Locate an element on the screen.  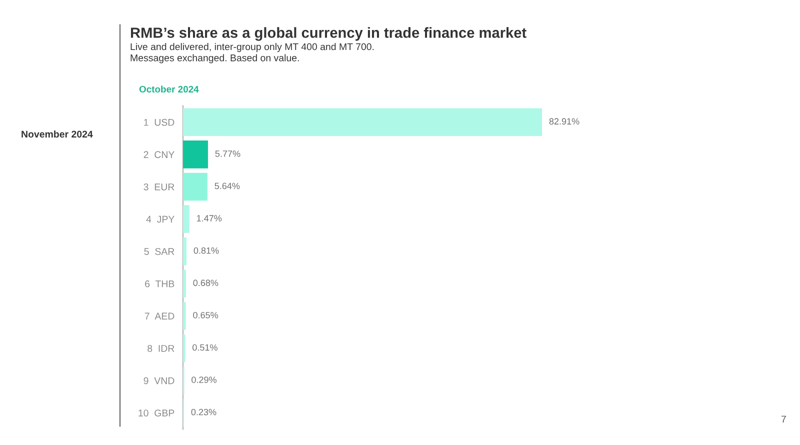
text: October 2024 is located at coordinates (169, 89).